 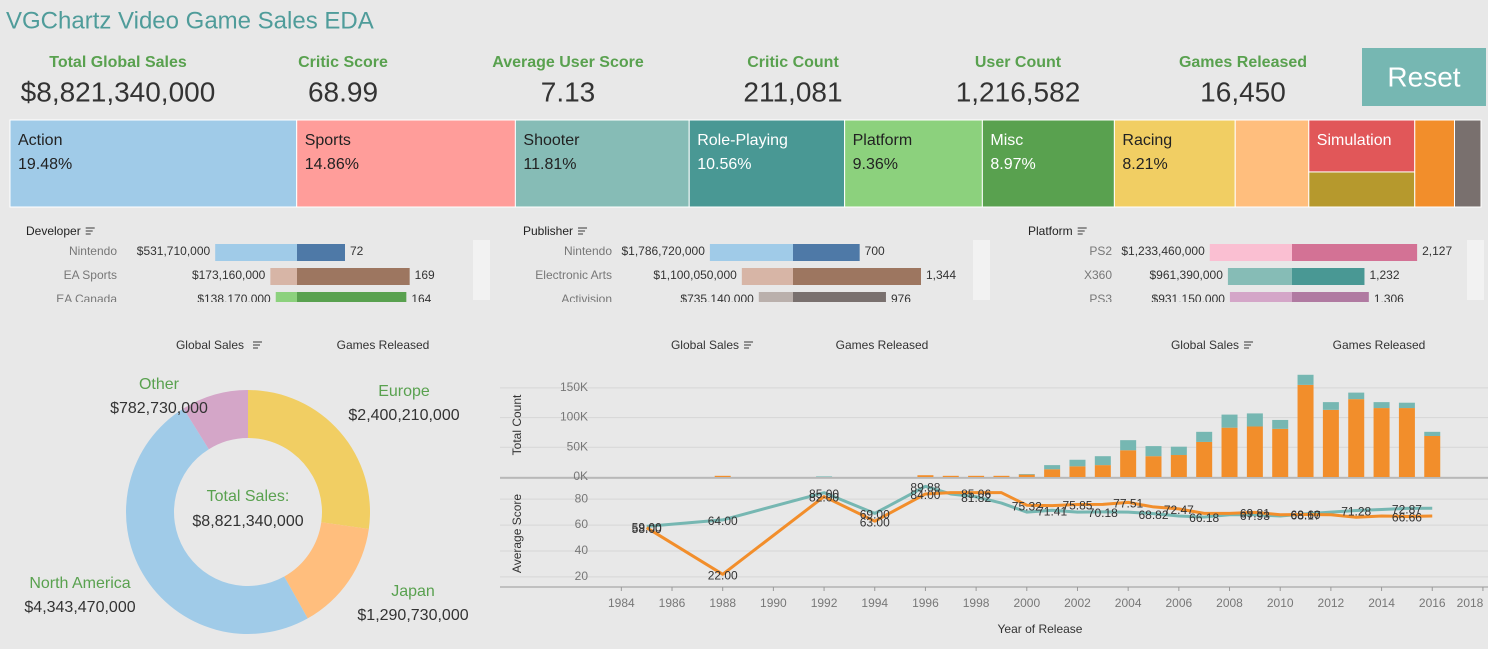 I want to click on kpi-label: Critic Count, so click(x=793, y=62).